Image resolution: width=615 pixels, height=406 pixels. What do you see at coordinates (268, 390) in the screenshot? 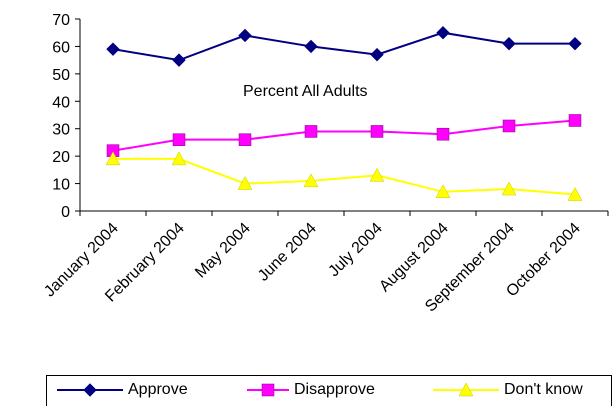
I see `legend-marker-disapprove` at bounding box center [268, 390].